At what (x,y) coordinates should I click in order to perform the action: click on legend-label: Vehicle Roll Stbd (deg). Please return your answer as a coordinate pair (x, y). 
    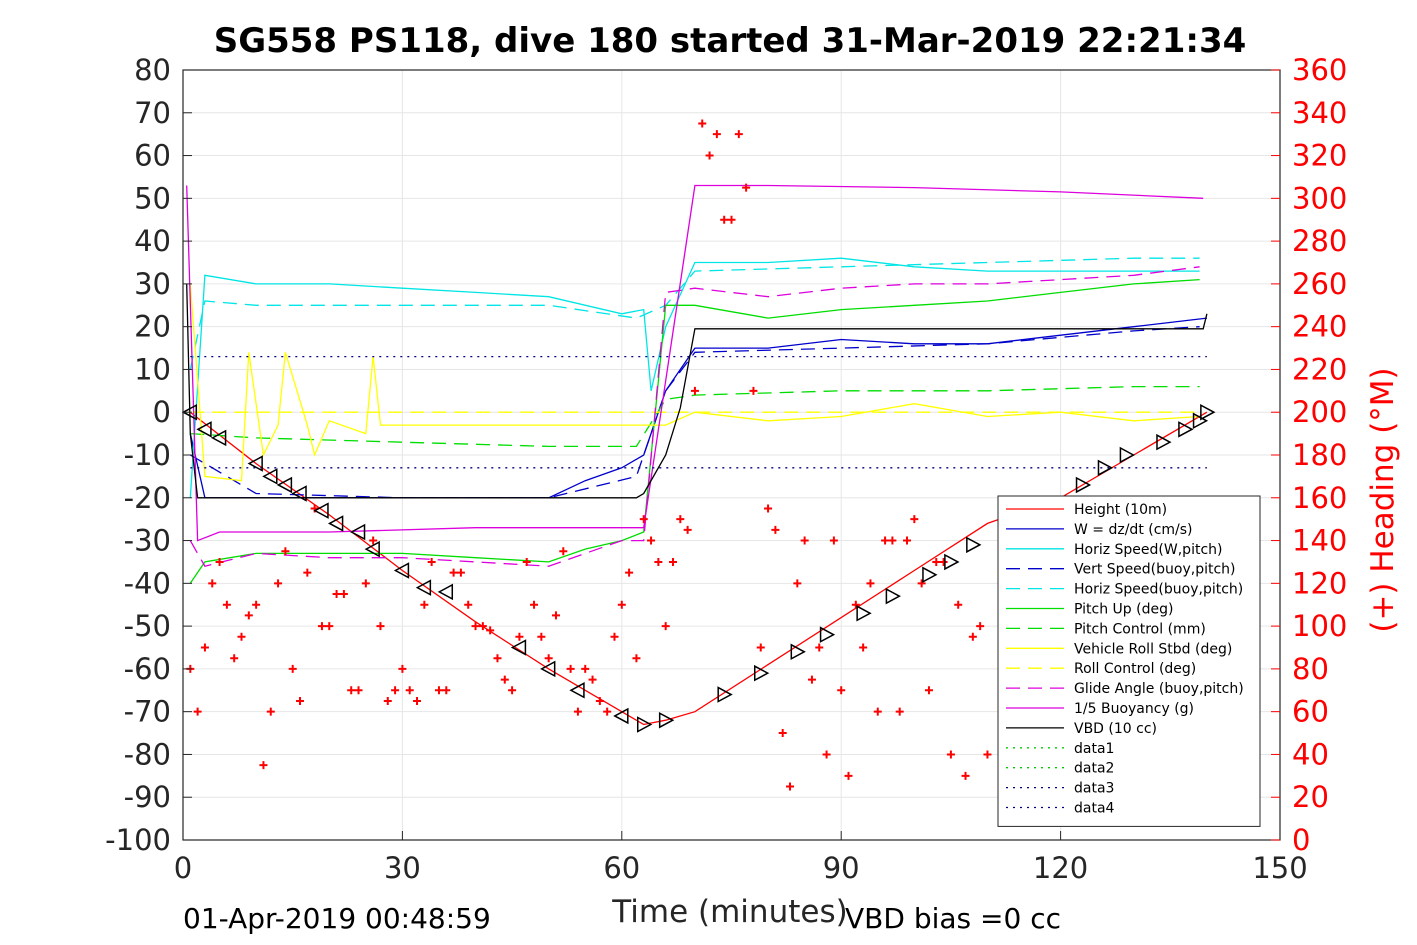
    Looking at the image, I should click on (1153, 649).